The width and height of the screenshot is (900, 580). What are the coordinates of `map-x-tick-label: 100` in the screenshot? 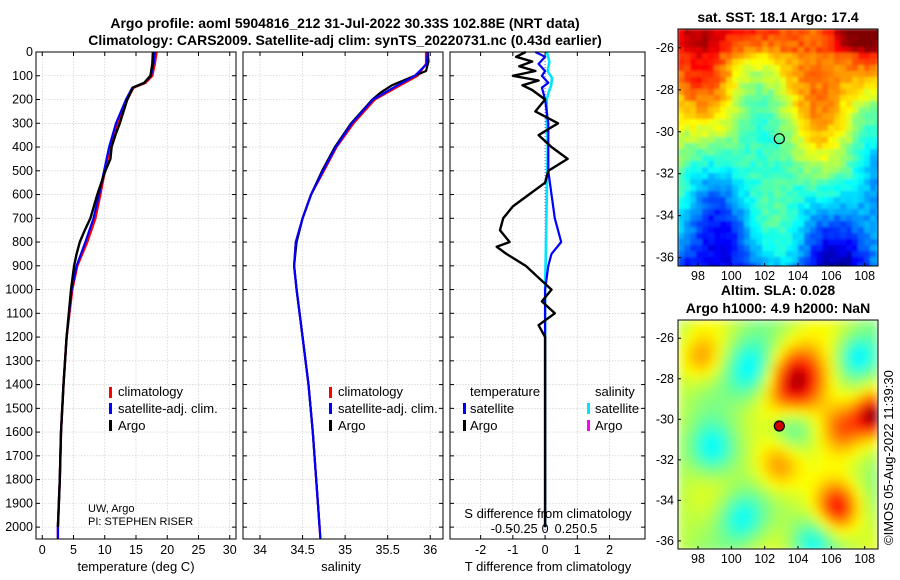 It's located at (731, 276).